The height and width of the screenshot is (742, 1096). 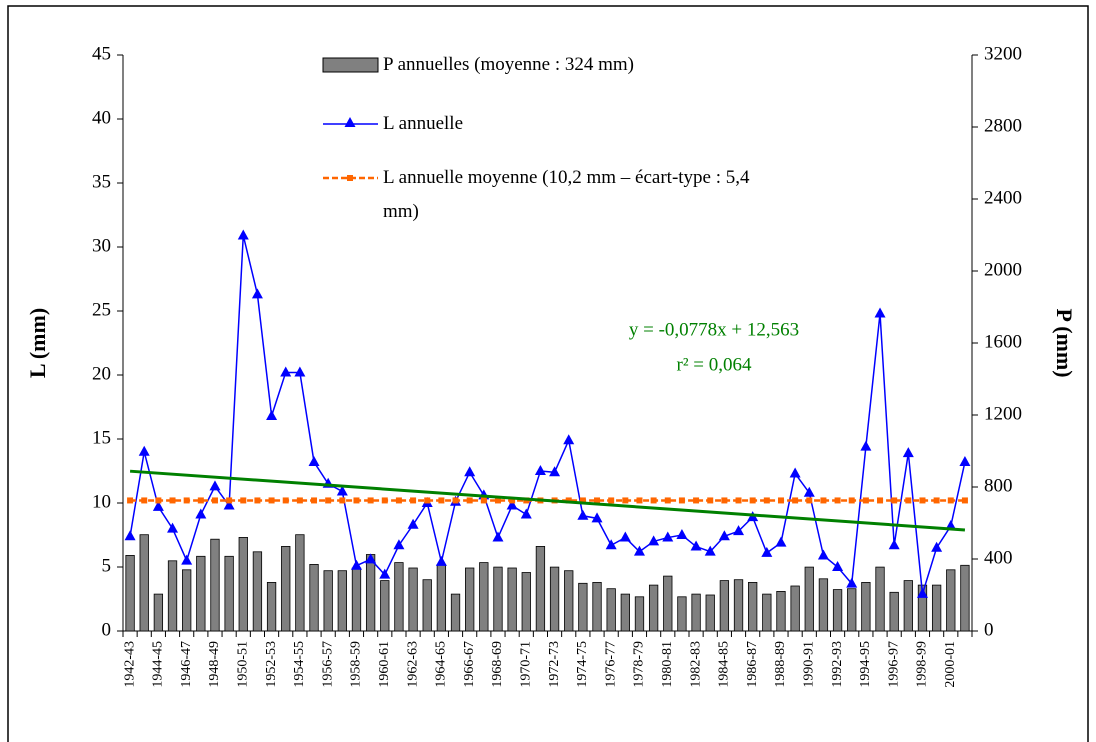 I want to click on y2-tick-label: 800, so click(x=998, y=485).